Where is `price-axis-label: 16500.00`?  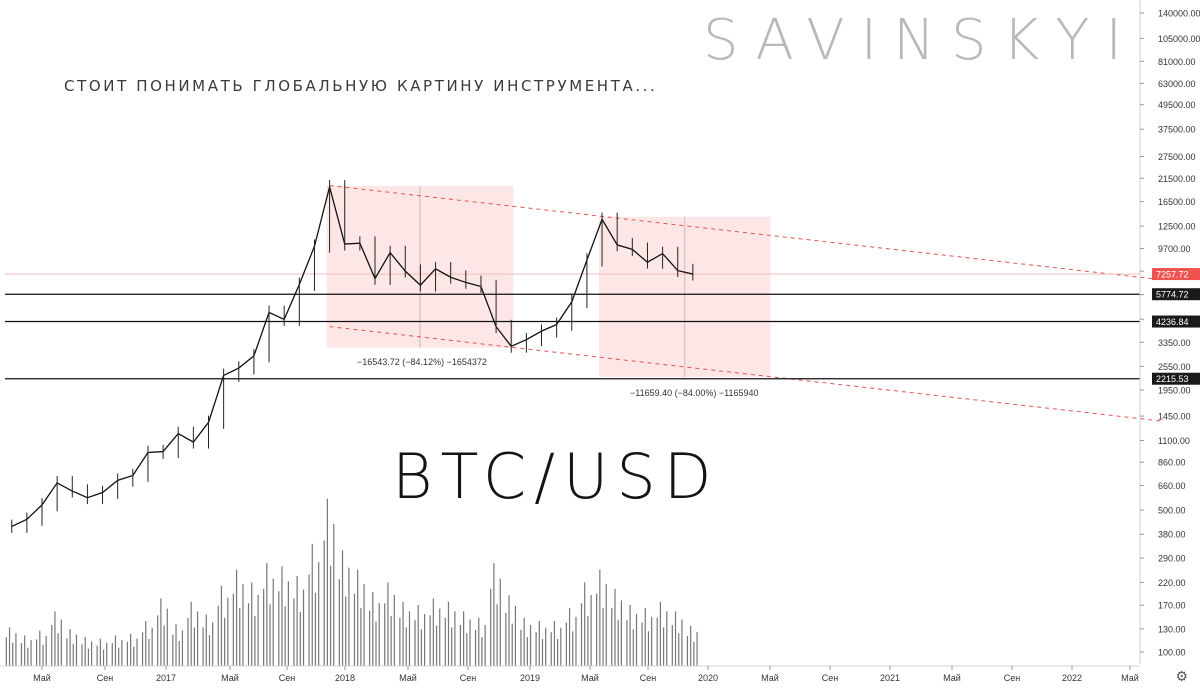
price-axis-label: 16500.00 is located at coordinates (1177, 202).